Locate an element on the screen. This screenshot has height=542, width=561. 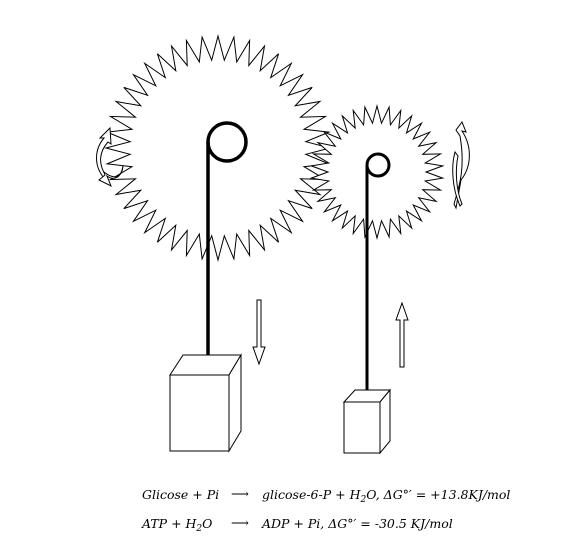
equation-2-lhs-sub: 2 is located at coordinates (199, 529).